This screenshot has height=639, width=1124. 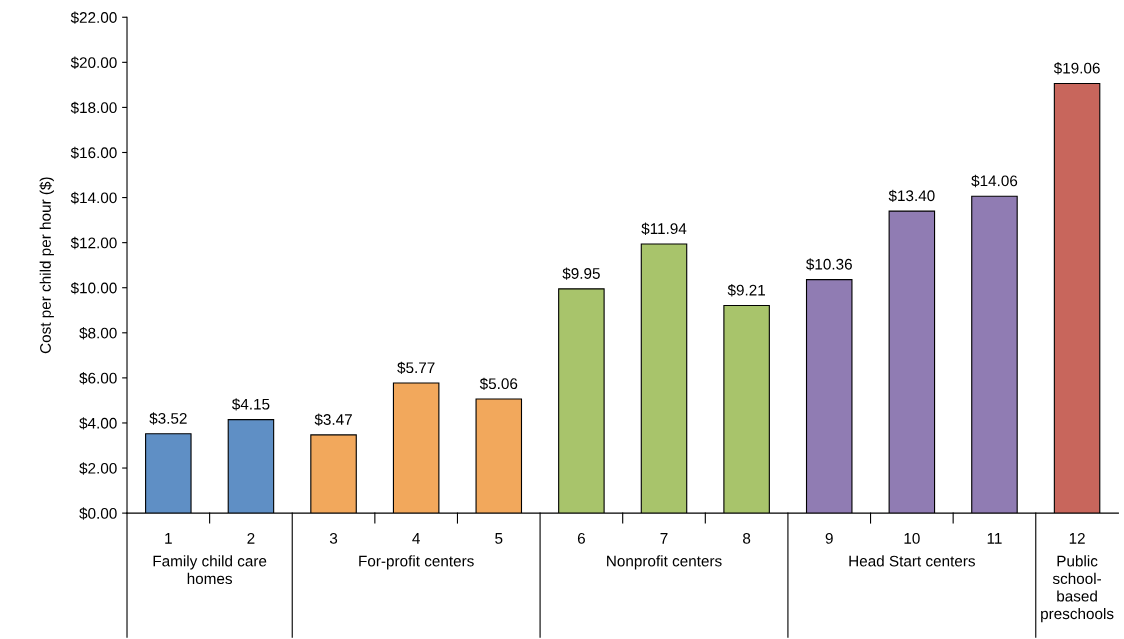 What do you see at coordinates (93, 288) in the screenshot?
I see `y-tick-label: $10.00` at bounding box center [93, 288].